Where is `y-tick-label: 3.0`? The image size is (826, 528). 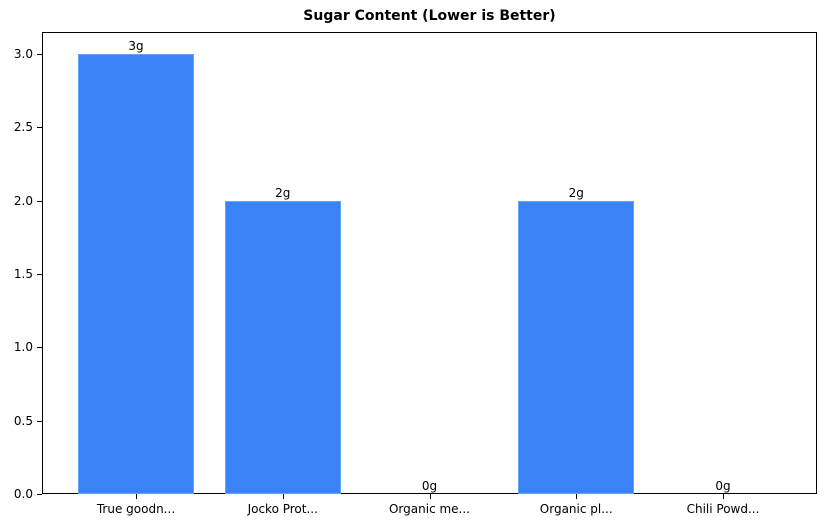
y-tick-label: 3.0 is located at coordinates (23, 54).